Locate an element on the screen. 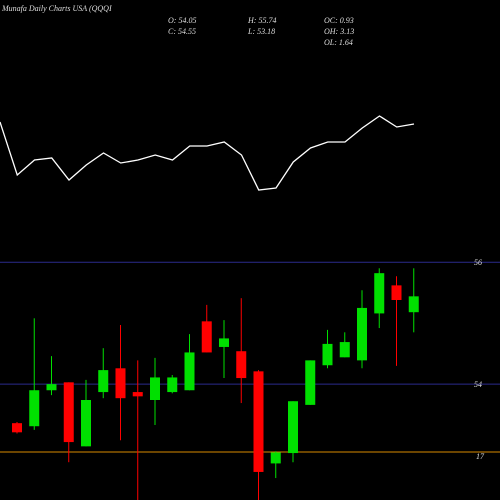 This screenshot has width=500, height=500. stat: O: 54.05 is located at coordinates (182, 20).